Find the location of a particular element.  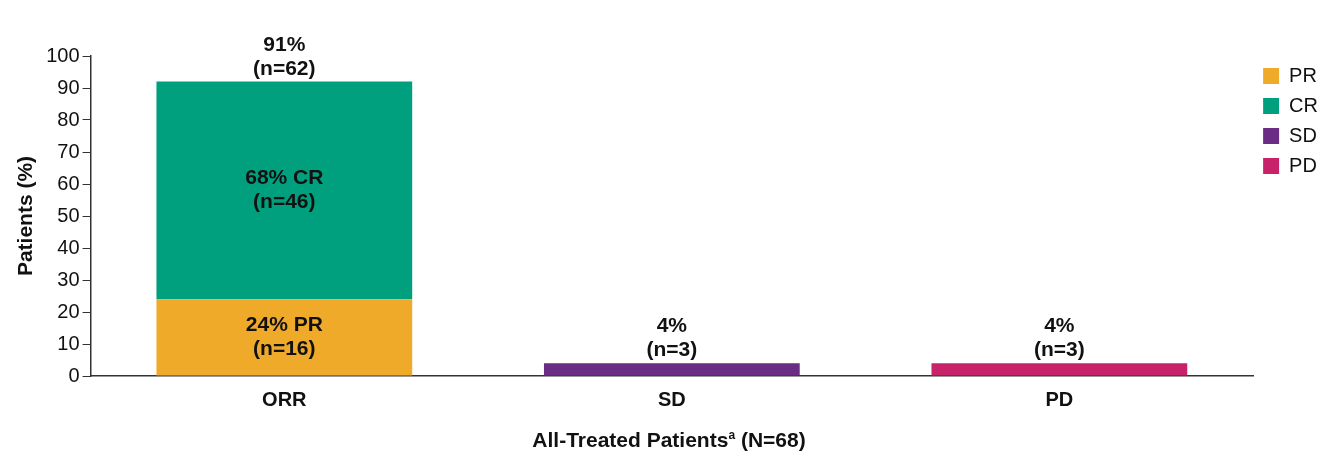

legend-label: SD is located at coordinates (1303, 134).